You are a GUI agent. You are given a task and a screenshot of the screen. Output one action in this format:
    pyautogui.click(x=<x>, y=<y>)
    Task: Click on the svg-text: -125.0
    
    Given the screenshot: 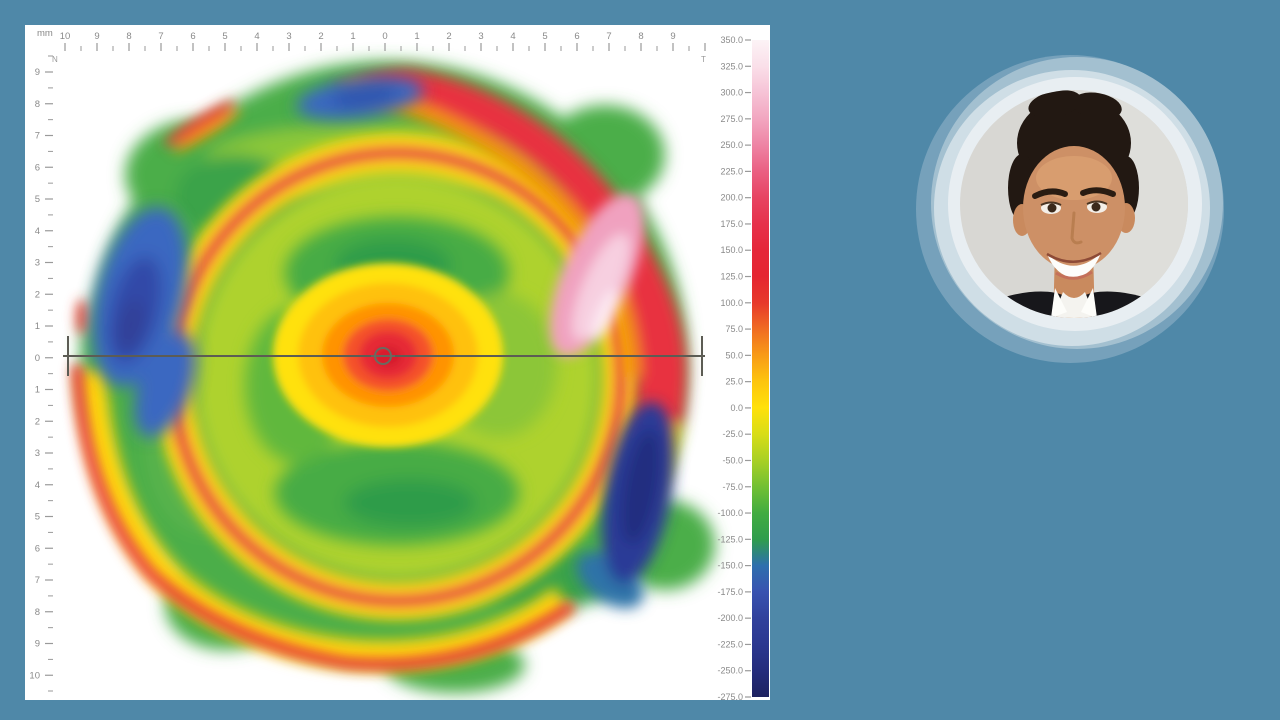 What is the action you would take?
    pyautogui.click(x=730, y=539)
    